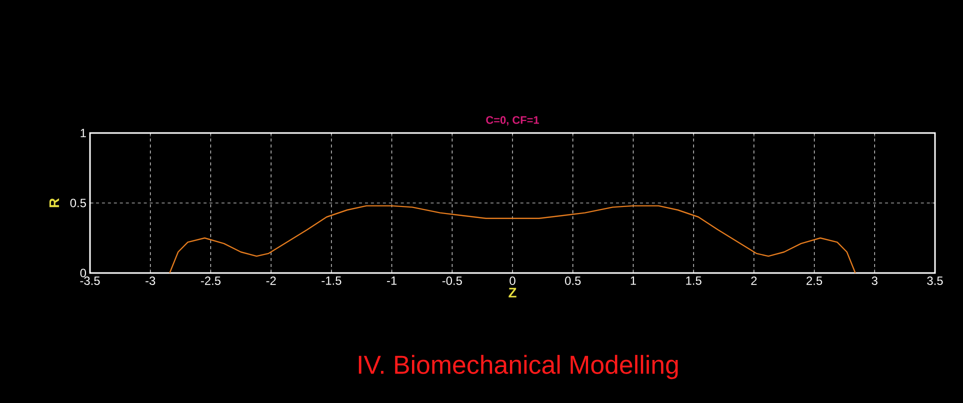 The image size is (963, 403). What do you see at coordinates (210, 280) in the screenshot?
I see `x-tick-label: -2.5` at bounding box center [210, 280].